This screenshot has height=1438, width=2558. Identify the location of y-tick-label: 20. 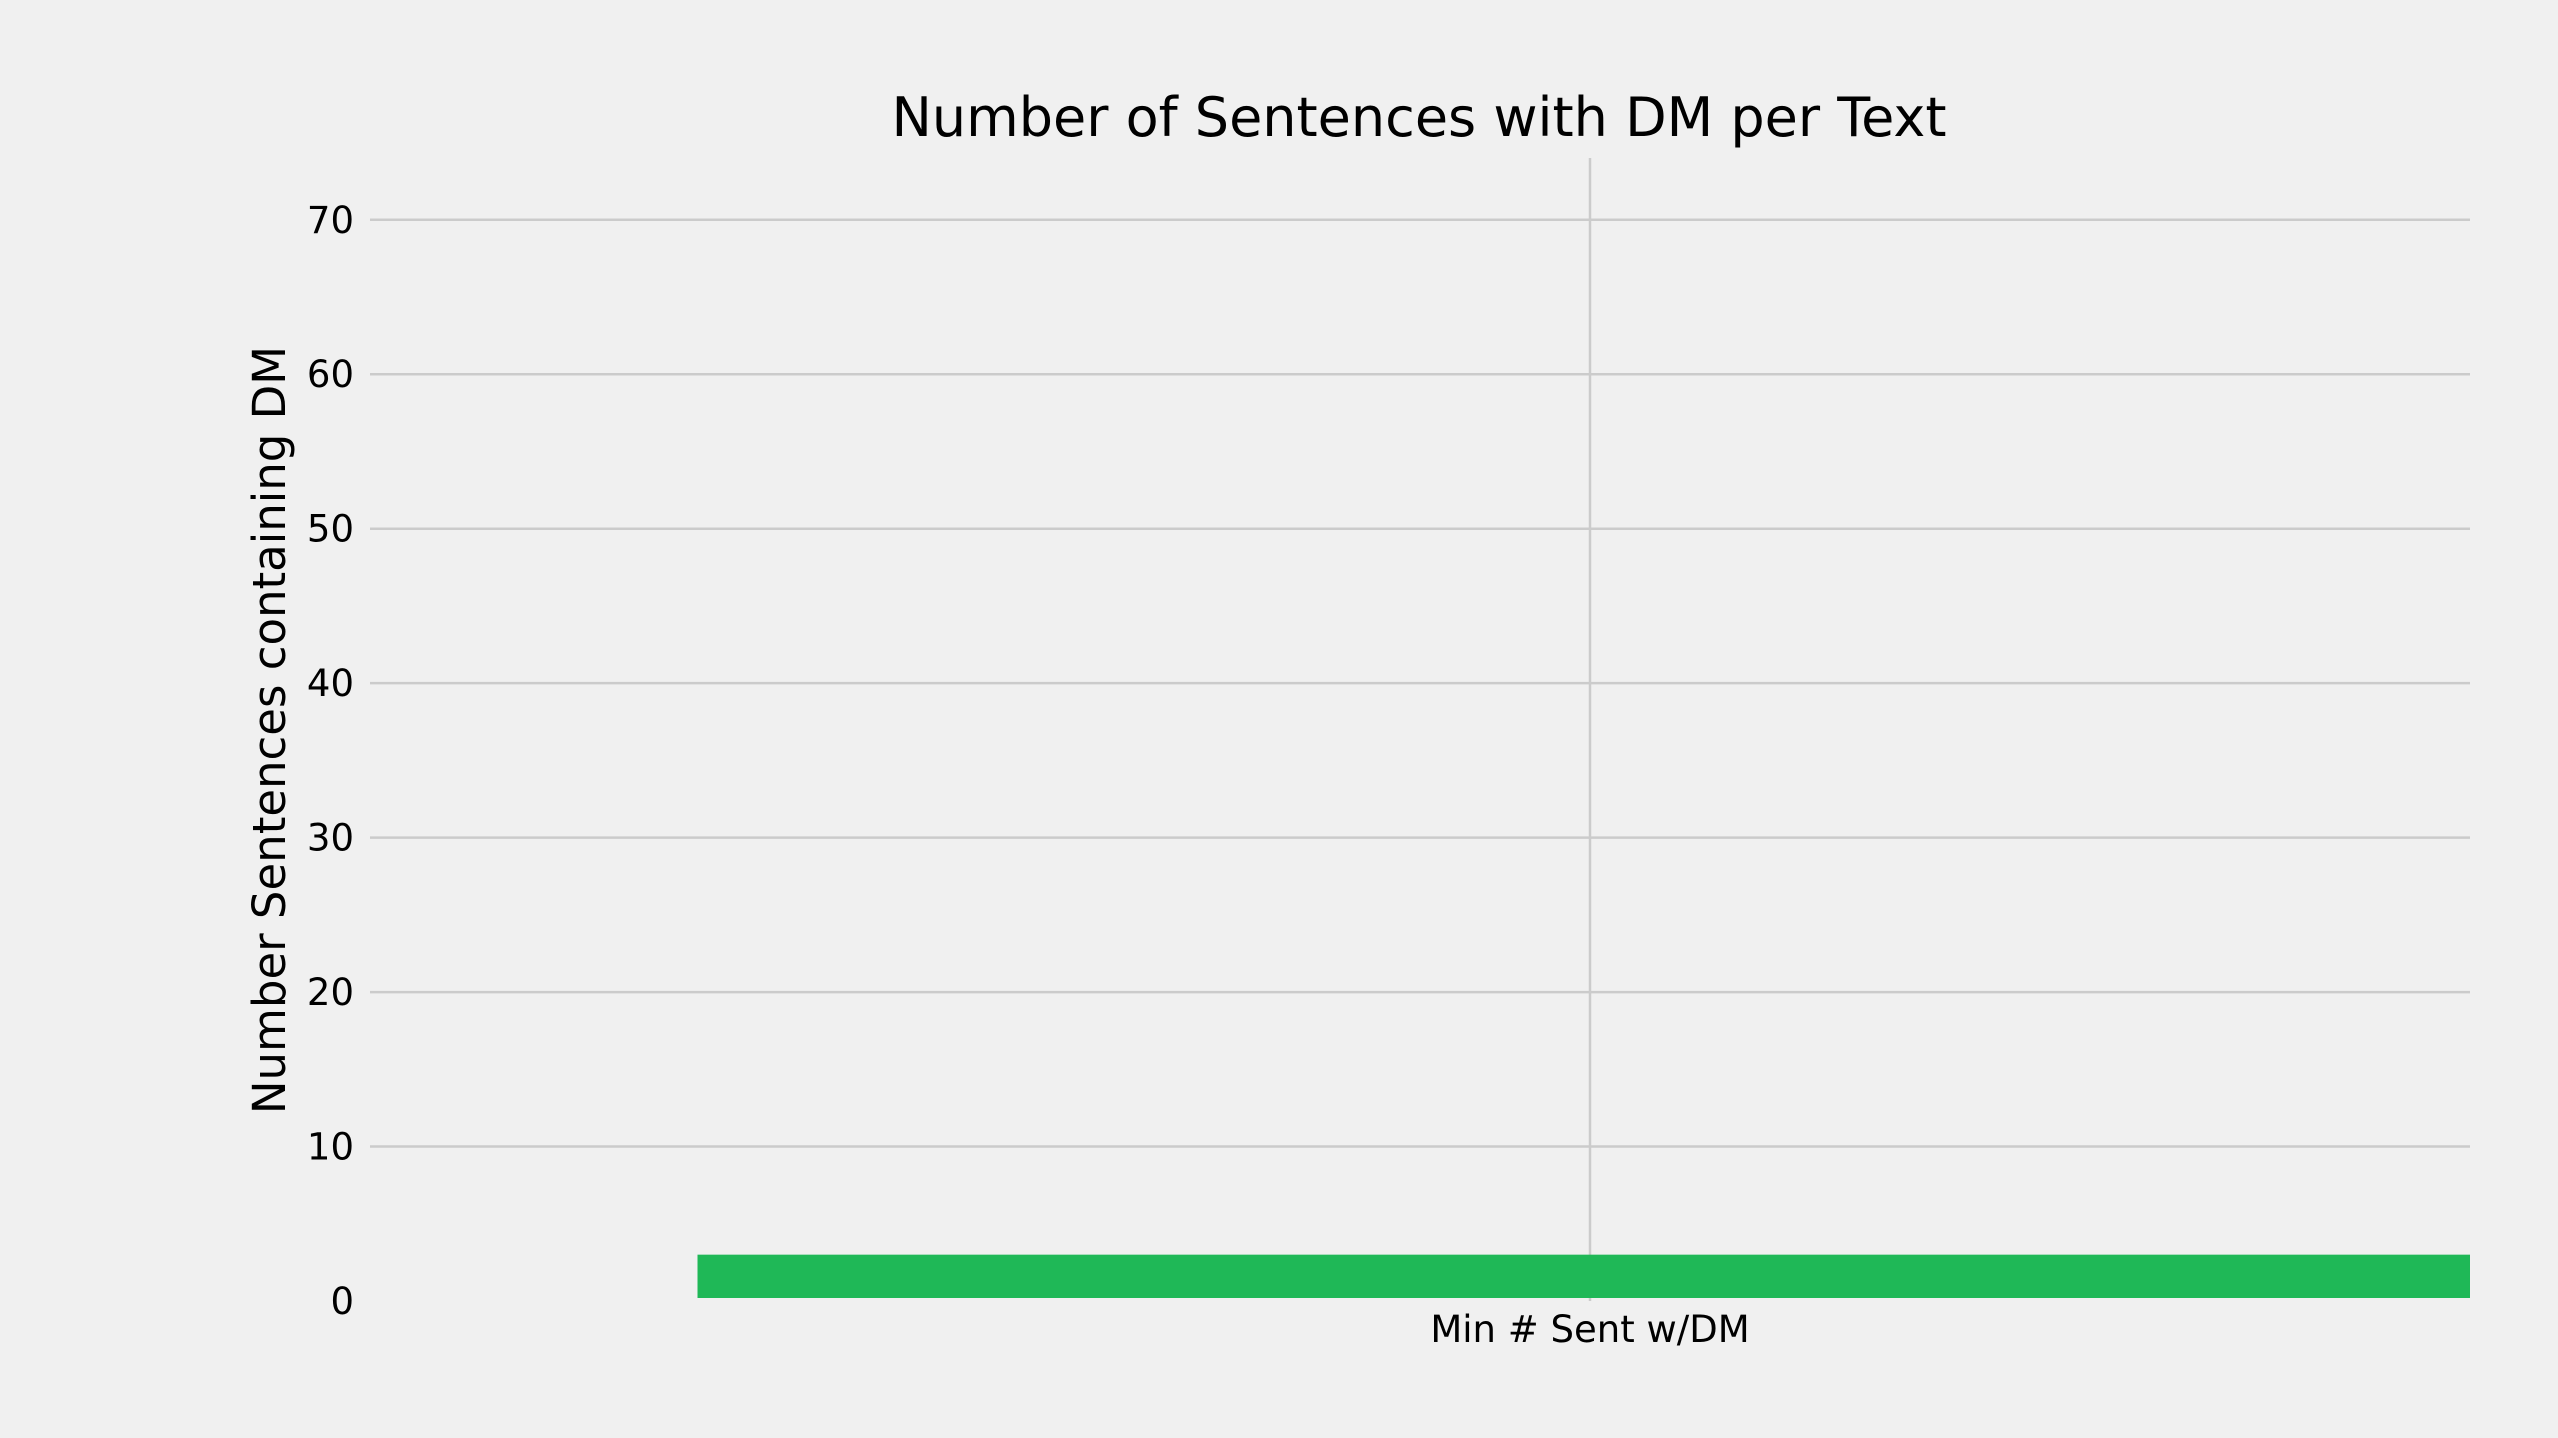
(330, 992).